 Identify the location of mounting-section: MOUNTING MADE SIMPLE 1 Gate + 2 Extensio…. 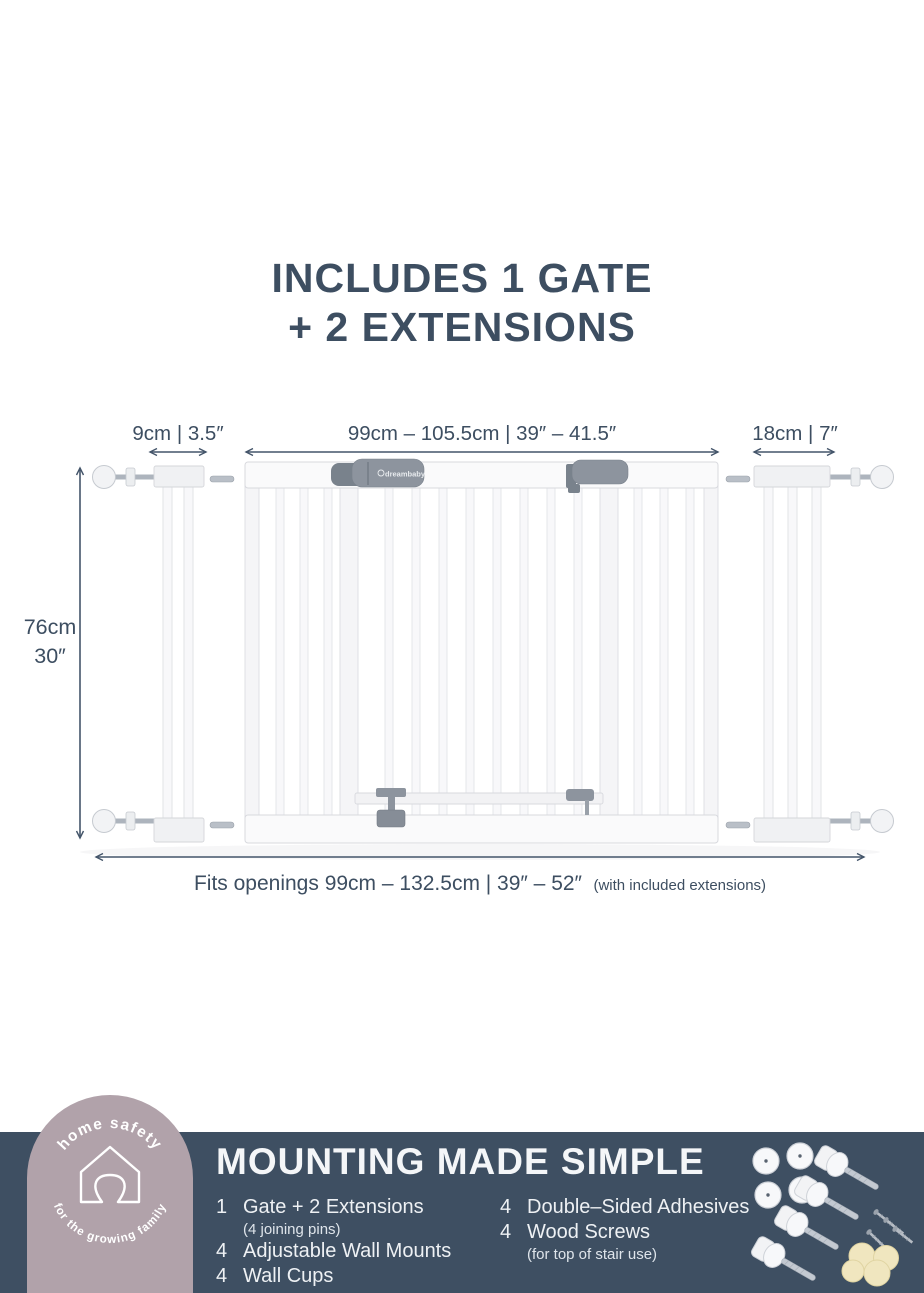
(483, 1215).